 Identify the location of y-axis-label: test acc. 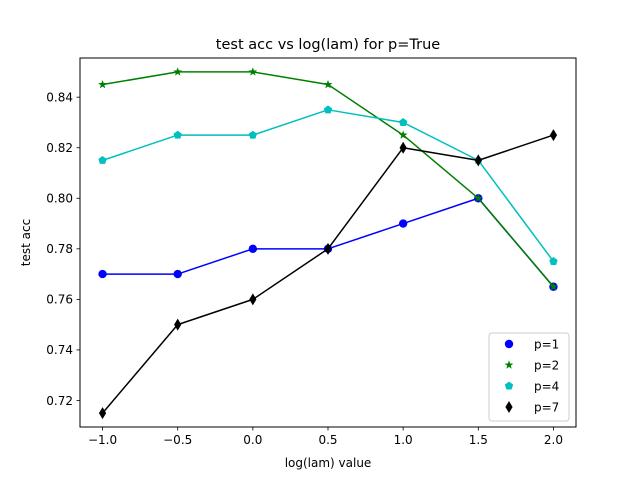
(26, 242).